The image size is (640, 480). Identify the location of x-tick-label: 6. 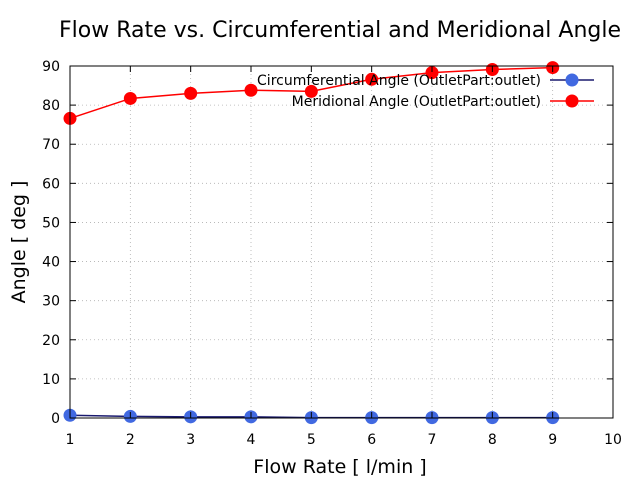
(371, 440).